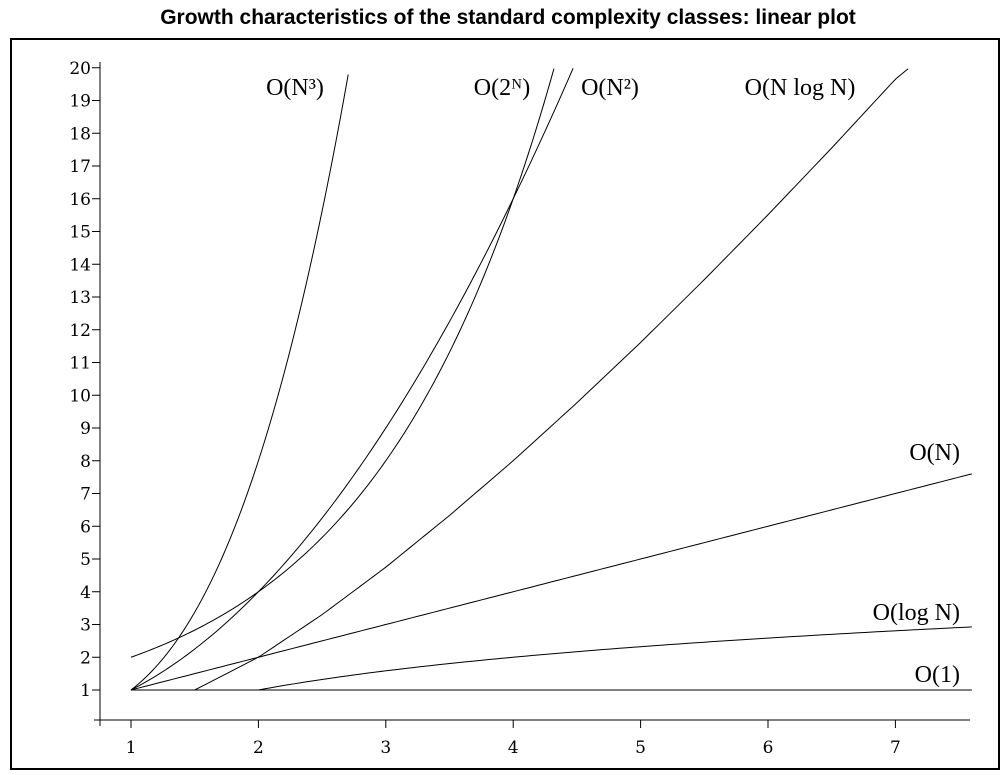 The image size is (1008, 775). What do you see at coordinates (85, 429) in the screenshot?
I see `y-tick-label: 9` at bounding box center [85, 429].